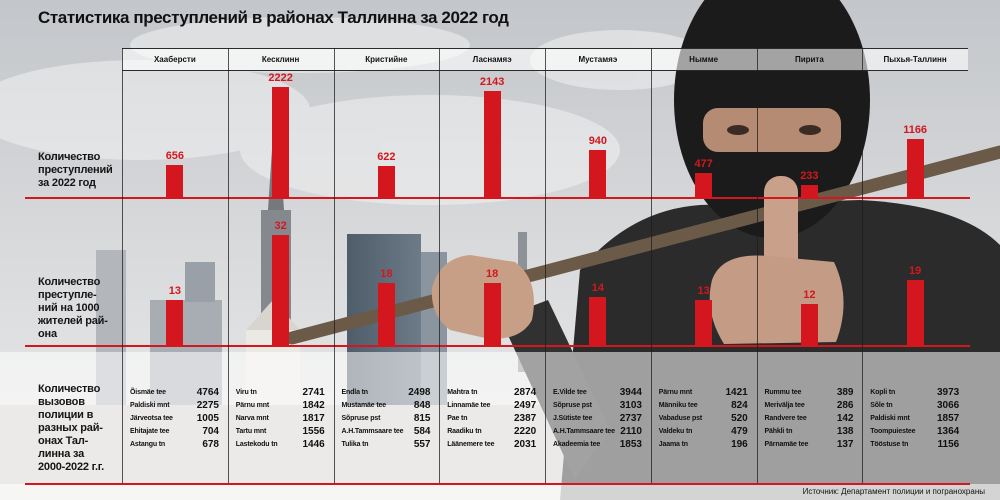 Image resolution: width=1000 pixels, height=500 pixels. Describe the element at coordinates (492, 143) in the screenshot. I see `crimes-2022-bar-lasnamae` at that location.